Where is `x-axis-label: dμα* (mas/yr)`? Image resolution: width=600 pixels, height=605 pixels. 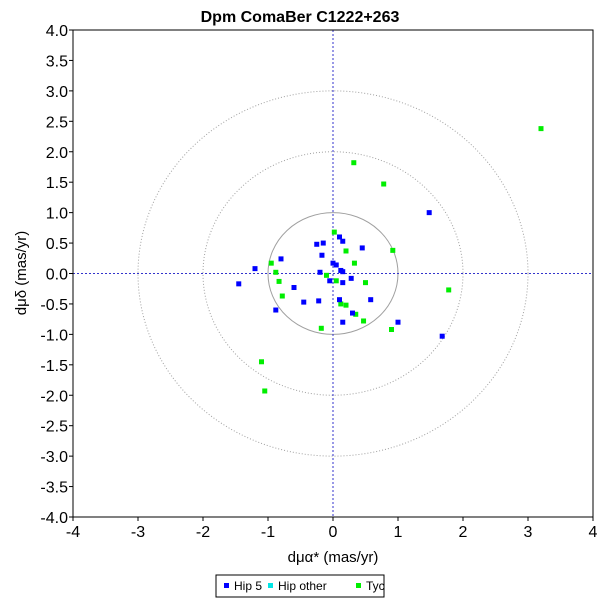 x-axis-label: dμα* (mas/yr) is located at coordinates (333, 557).